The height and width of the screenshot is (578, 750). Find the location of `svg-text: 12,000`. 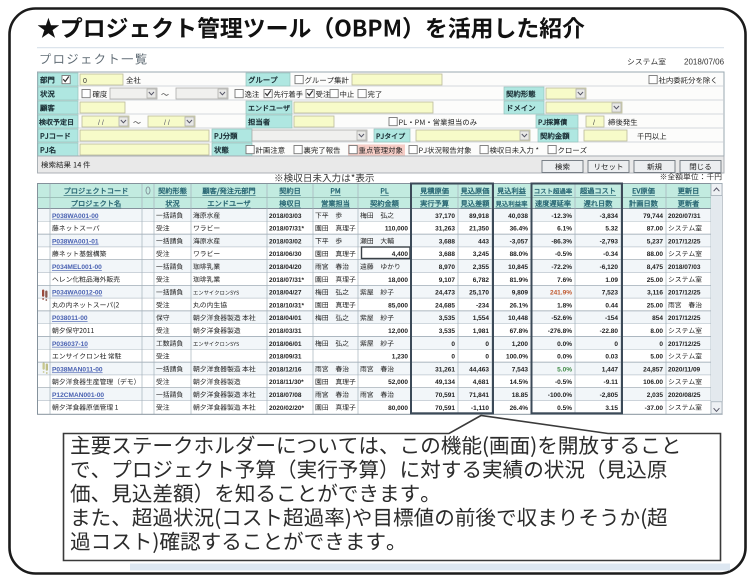

svg-text: 12,000 is located at coordinates (398, 331).